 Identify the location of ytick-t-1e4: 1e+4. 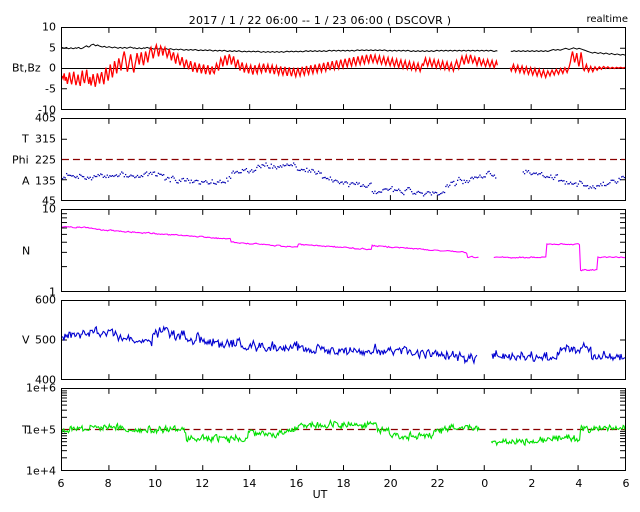
(41, 471).